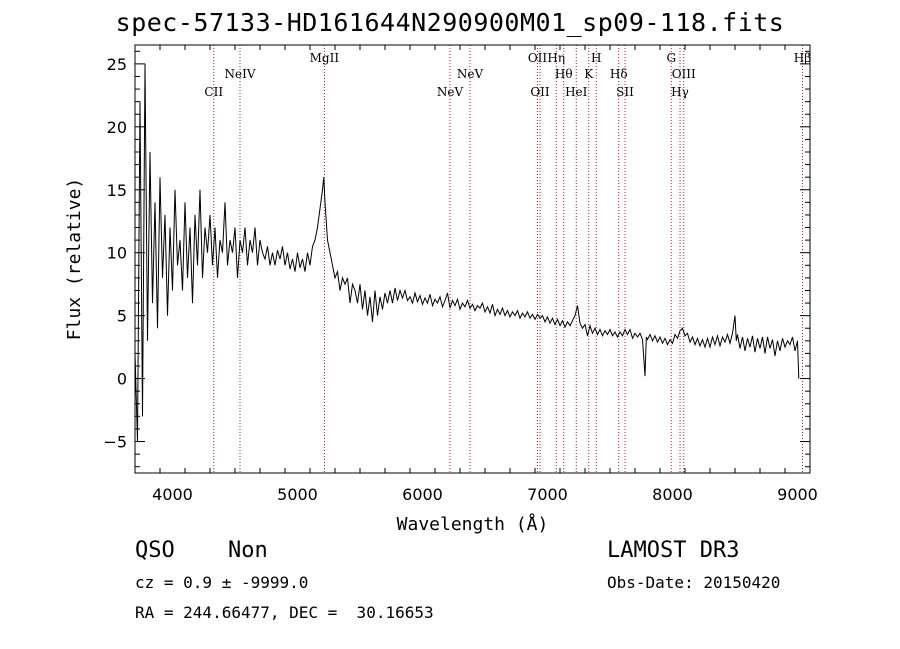  What do you see at coordinates (802, 58) in the screenshot?
I see `spectral-line-label: Hβ` at bounding box center [802, 58].